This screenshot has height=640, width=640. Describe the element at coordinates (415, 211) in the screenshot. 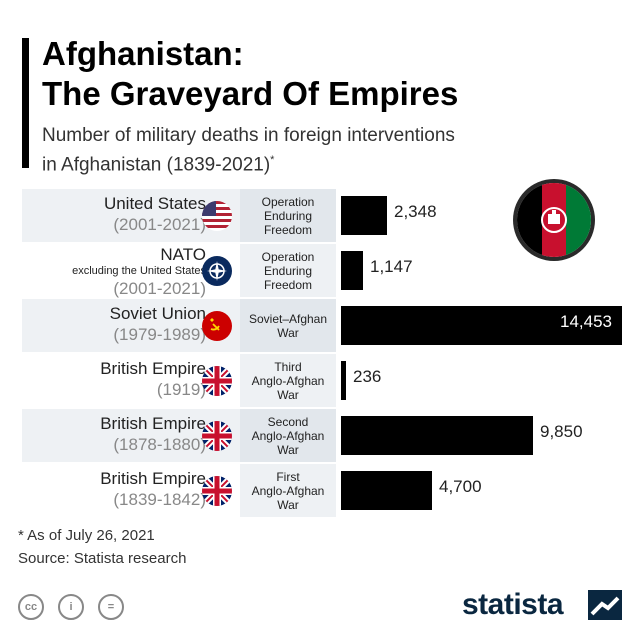

I see `bar-value-label: 2,348` at that location.